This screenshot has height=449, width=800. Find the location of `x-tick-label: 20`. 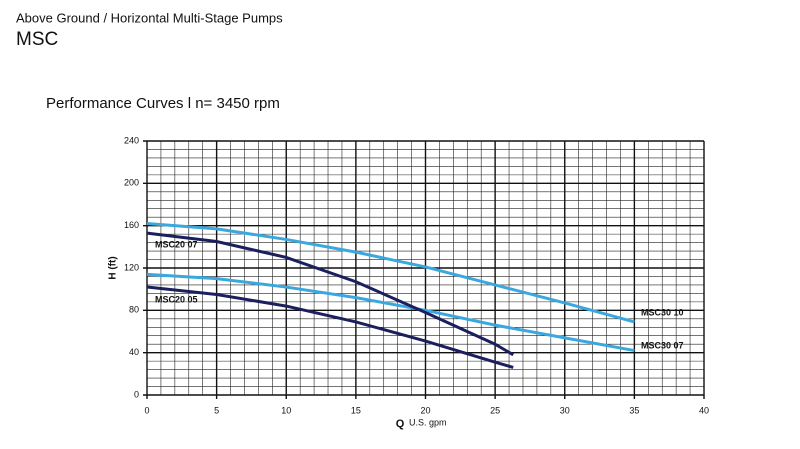

x-tick-label: 20 is located at coordinates (425, 410).